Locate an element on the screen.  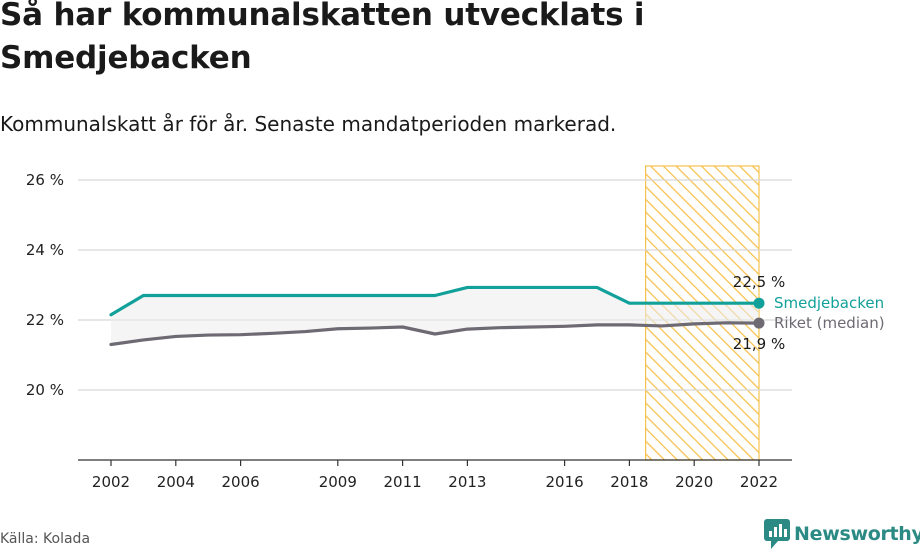
brand-name: Newsworthy is located at coordinates (857, 534).